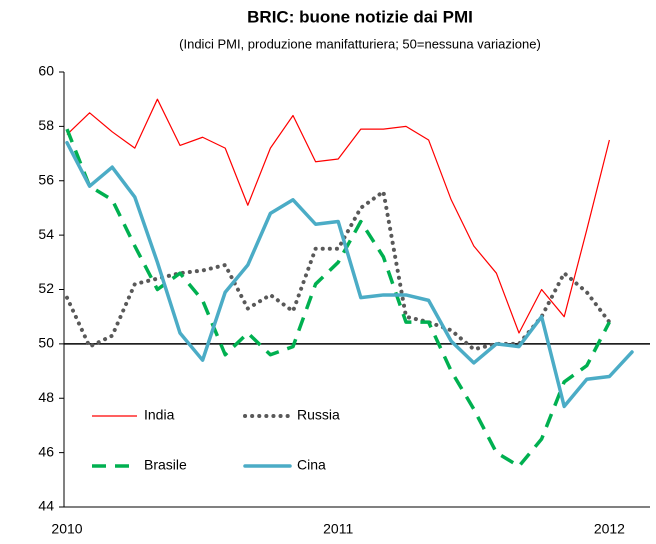 Image resolution: width=656 pixels, height=544 pixels. What do you see at coordinates (46, 179) in the screenshot?
I see `y-tick-label: 56` at bounding box center [46, 179].